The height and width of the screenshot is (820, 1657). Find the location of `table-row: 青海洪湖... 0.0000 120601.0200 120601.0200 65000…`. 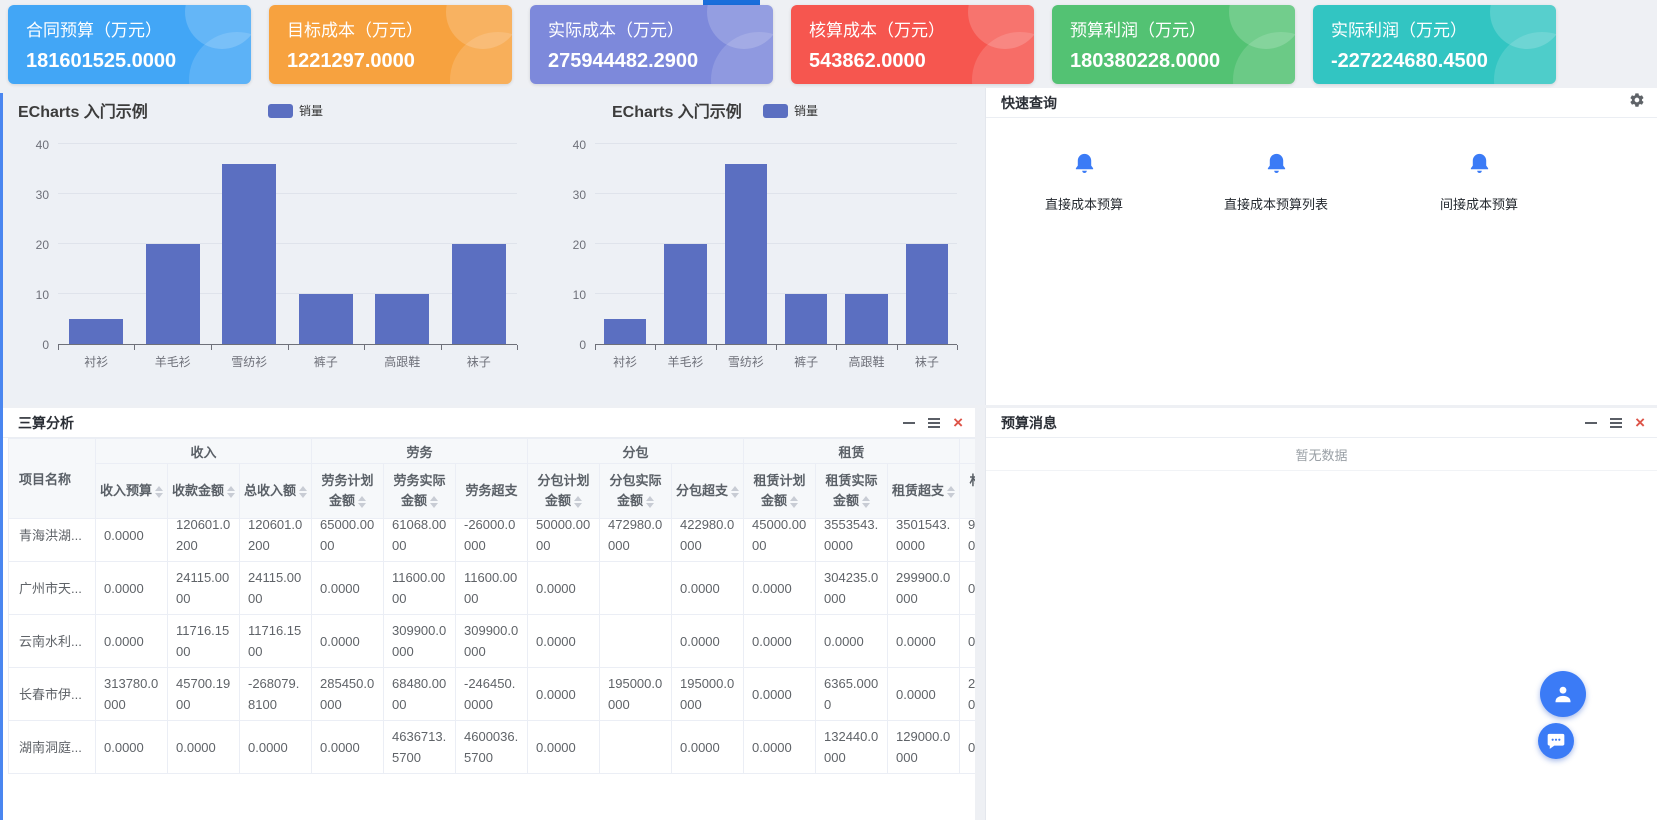

table-row: 青海洪湖... 0.0000 120601.0200 120601.0200 65000… is located at coordinates (491, 540).